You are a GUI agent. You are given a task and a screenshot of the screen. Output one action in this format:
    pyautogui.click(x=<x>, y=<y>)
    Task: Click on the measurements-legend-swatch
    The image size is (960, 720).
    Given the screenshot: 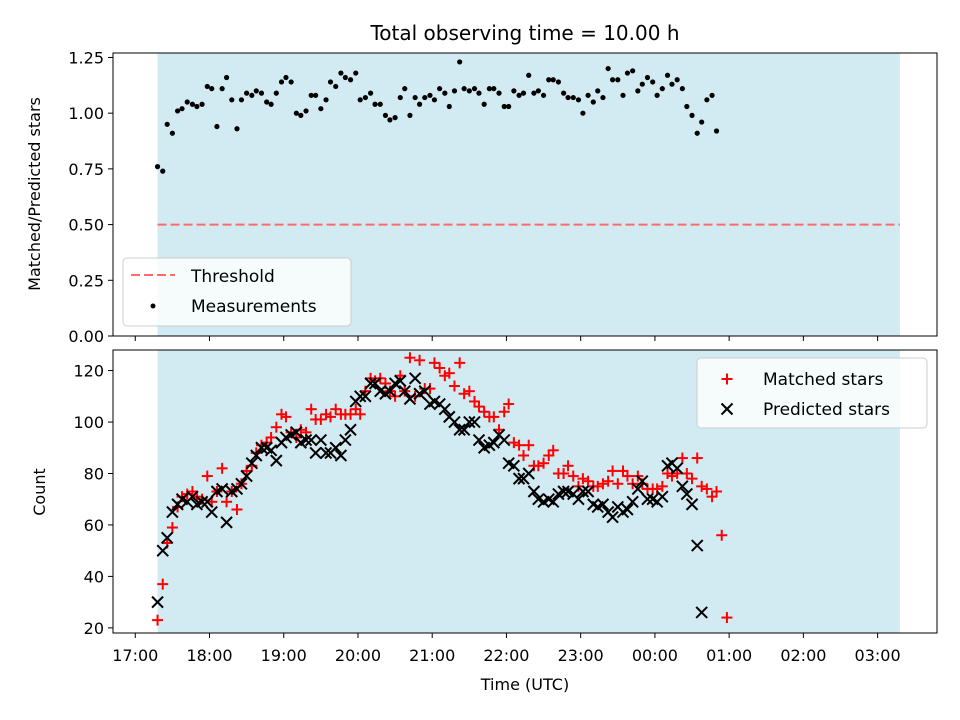 What is the action you would take?
    pyautogui.click(x=153, y=306)
    